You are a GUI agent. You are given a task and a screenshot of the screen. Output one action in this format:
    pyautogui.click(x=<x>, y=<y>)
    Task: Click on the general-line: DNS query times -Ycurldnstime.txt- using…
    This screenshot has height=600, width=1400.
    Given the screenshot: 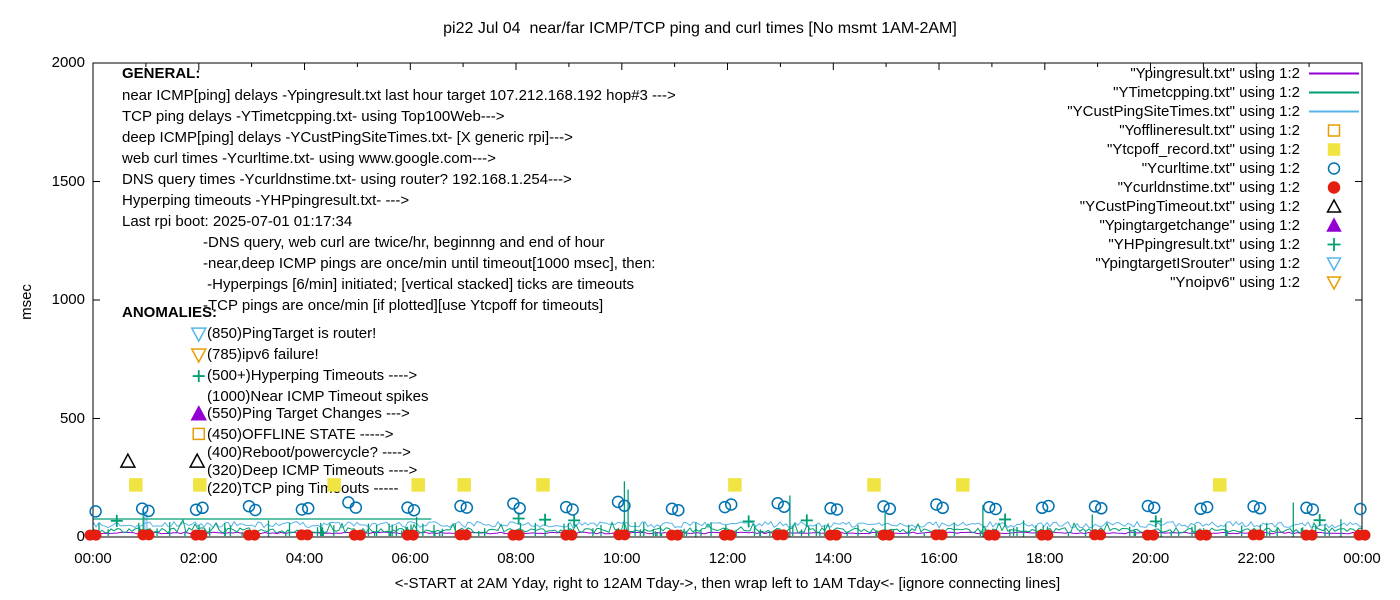 What is the action you would take?
    pyautogui.click(x=347, y=179)
    